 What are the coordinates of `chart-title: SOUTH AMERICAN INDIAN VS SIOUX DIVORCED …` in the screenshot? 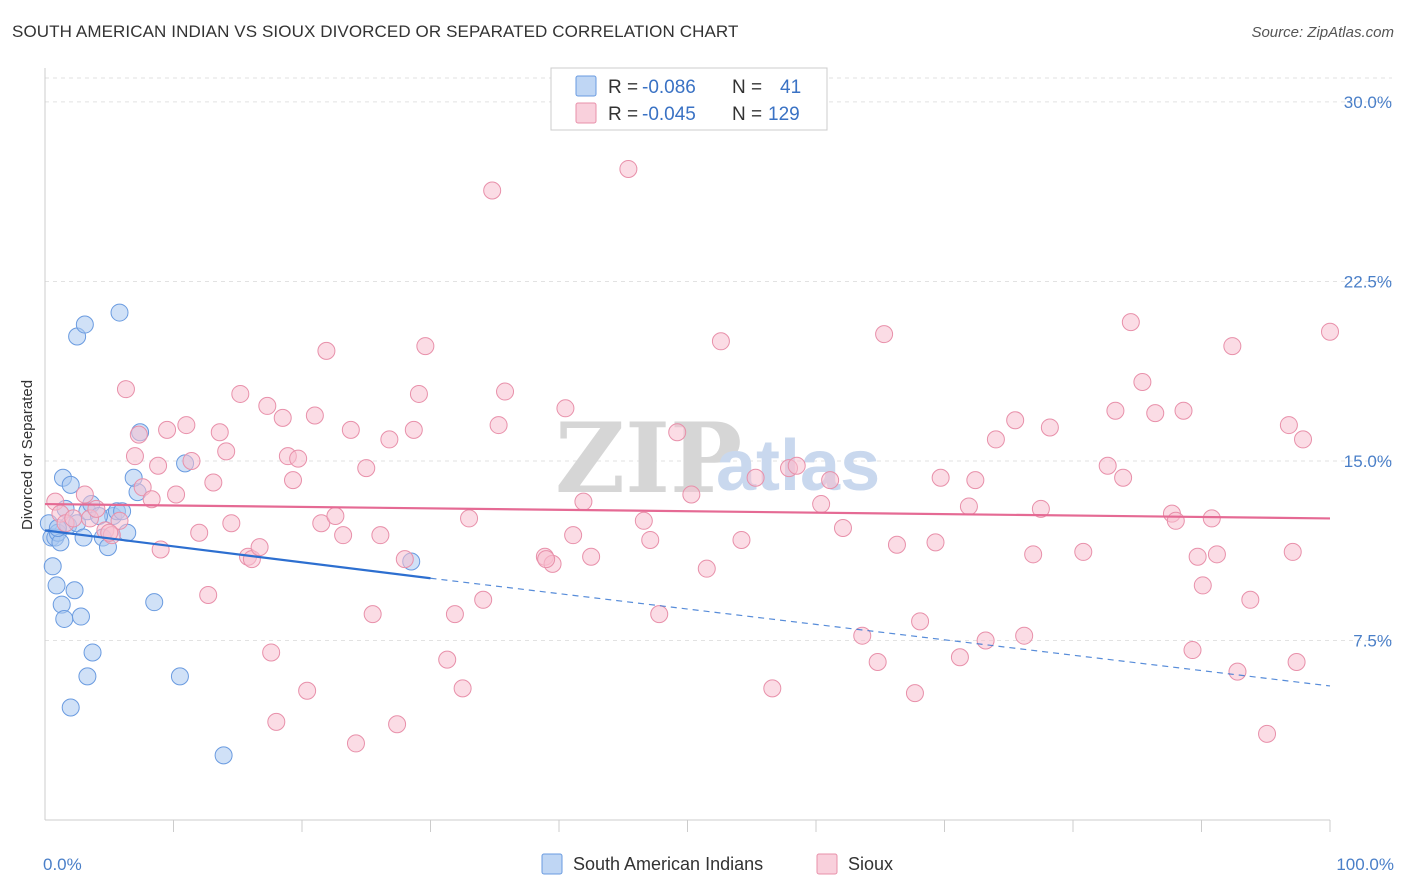 It's located at (375, 31).